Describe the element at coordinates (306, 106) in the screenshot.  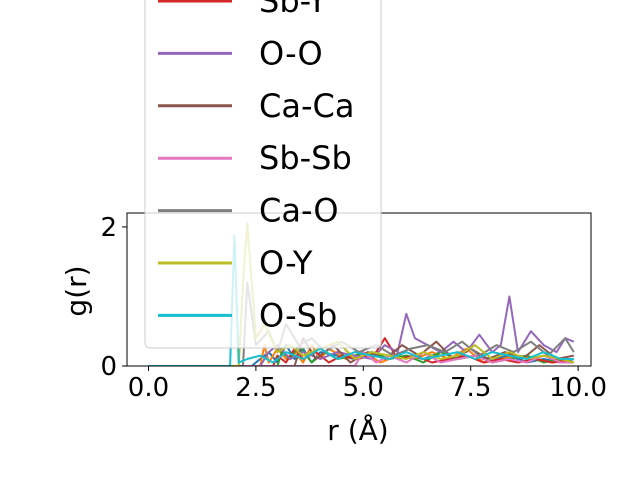
I see `legend-label: Ca-Ca` at that location.